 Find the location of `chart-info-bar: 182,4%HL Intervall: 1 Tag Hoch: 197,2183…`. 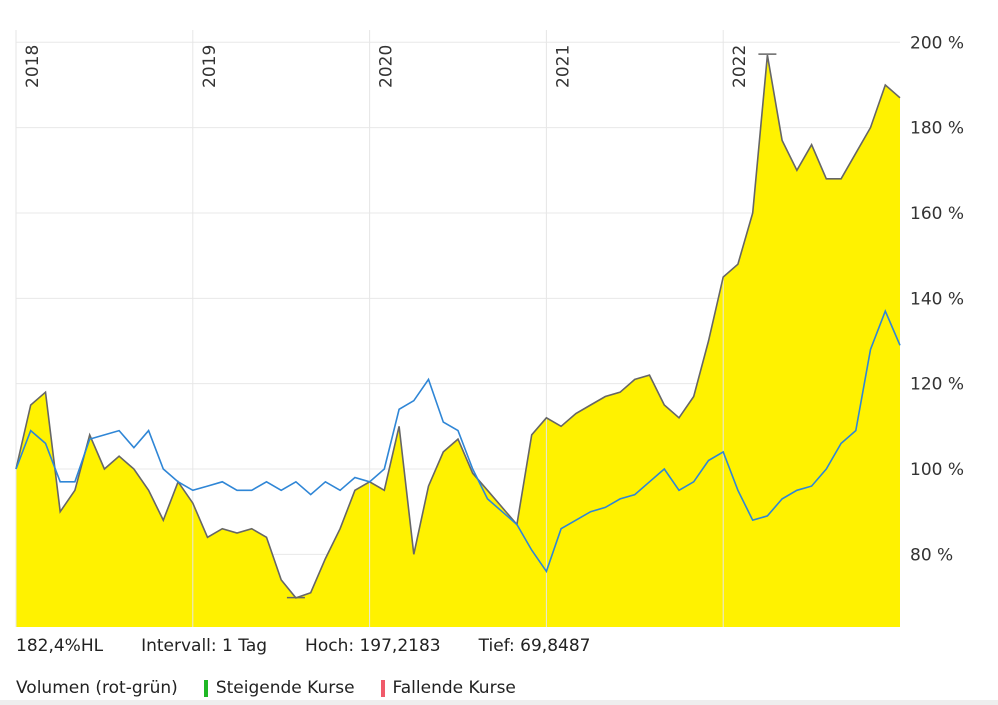

chart-info-bar: 182,4%HL Intervall: 1 Tag Hoch: 197,2183… is located at coordinates (322, 646).